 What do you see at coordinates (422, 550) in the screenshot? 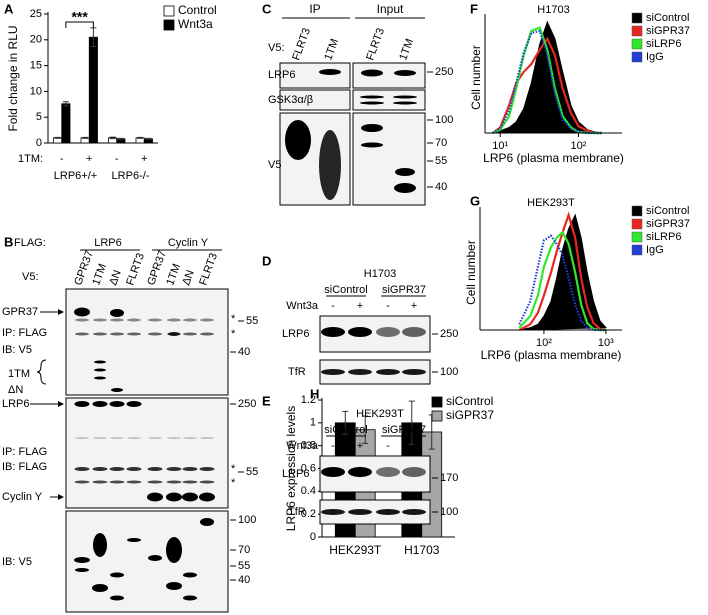
I see `x-tick-label: H1703` at bounding box center [422, 550].